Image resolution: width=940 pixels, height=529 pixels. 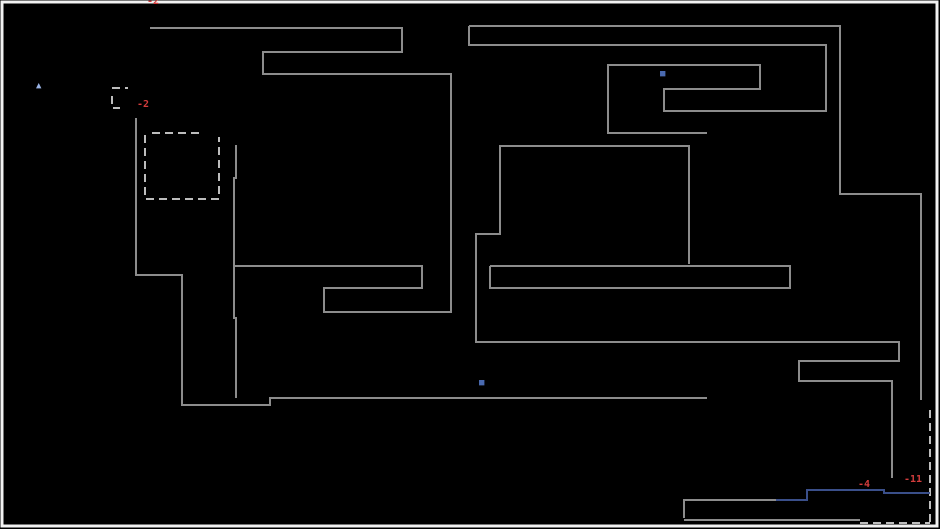 What do you see at coordinates (853, 495) in the screenshot?
I see `movement-path` at bounding box center [853, 495].